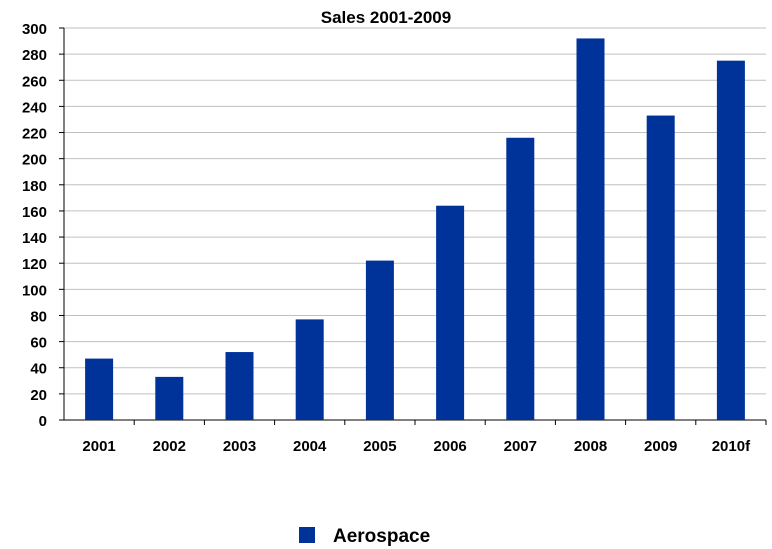 The height and width of the screenshot is (549, 772). What do you see at coordinates (34, 290) in the screenshot?
I see `y-tick-label: 100` at bounding box center [34, 290].